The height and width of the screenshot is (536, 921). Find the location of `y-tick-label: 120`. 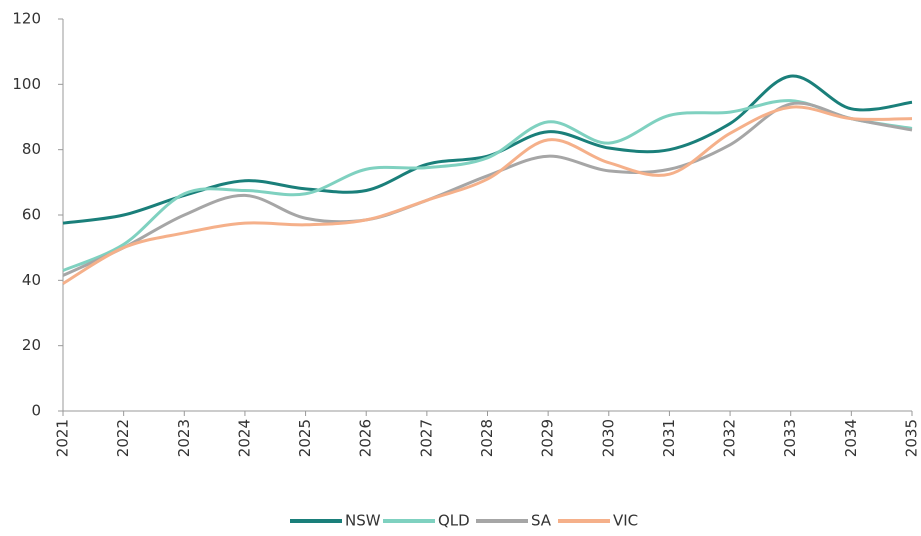

y-tick-label: 120 is located at coordinates (26, 19).